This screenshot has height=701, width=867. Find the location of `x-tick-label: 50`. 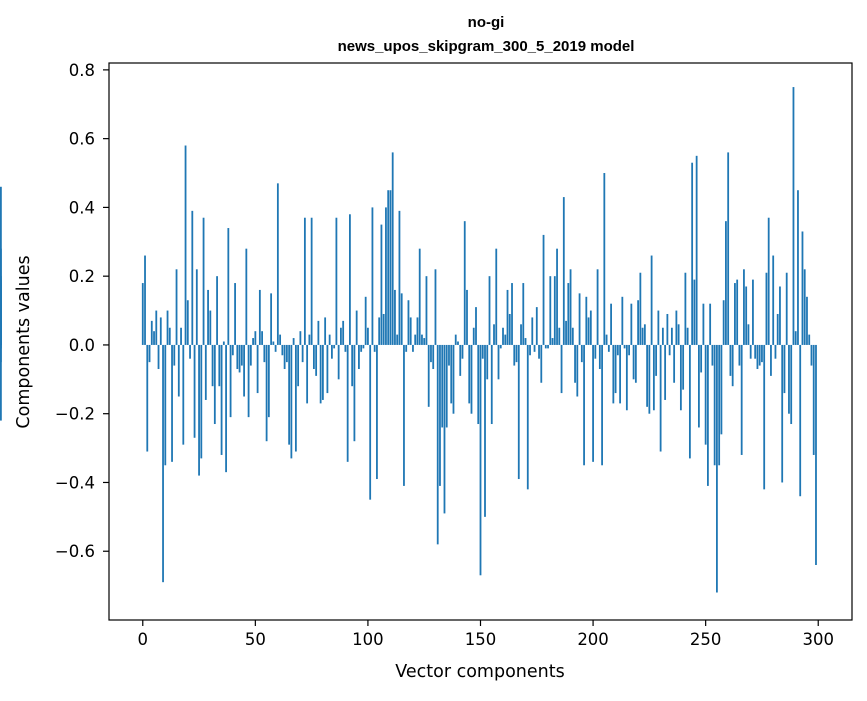

x-tick-label: 50 is located at coordinates (255, 639).